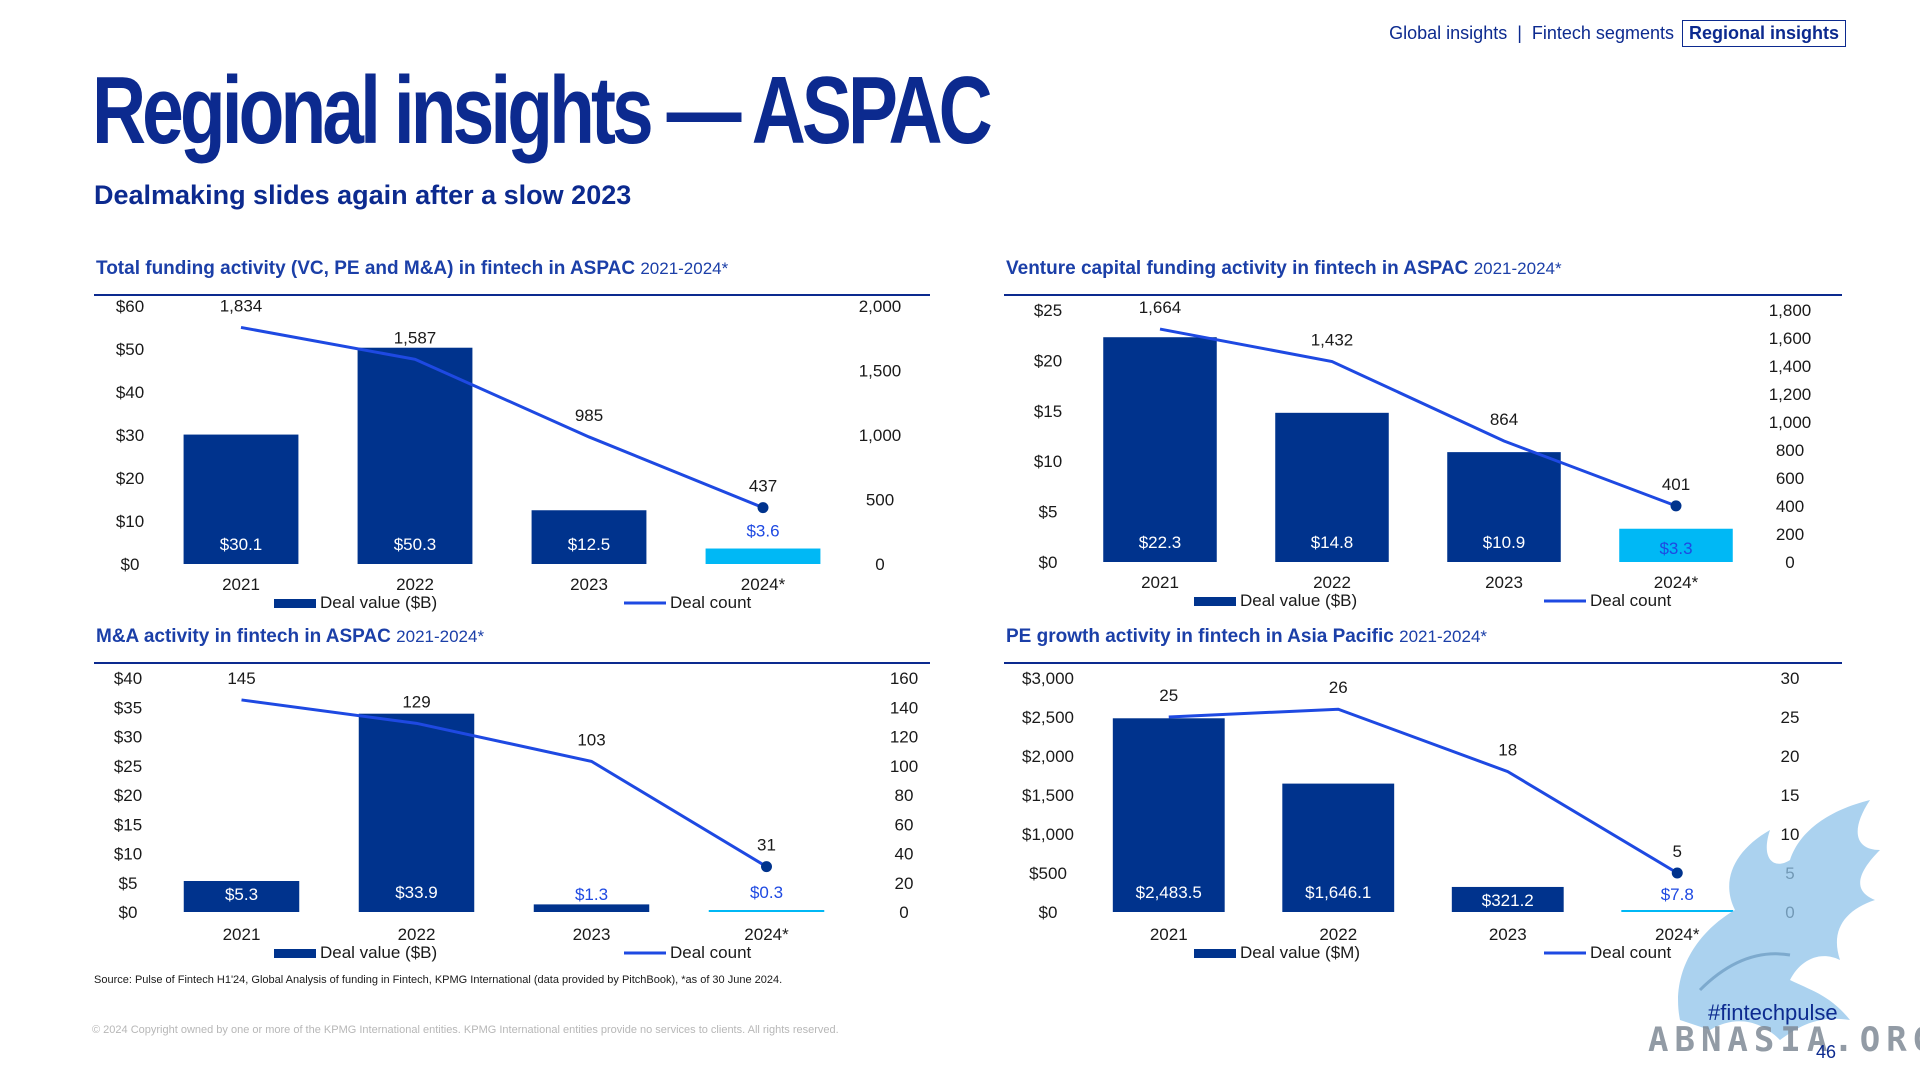  Describe the element at coordinates (1504, 542) in the screenshot. I see `bar-value-label: $10.9` at that location.